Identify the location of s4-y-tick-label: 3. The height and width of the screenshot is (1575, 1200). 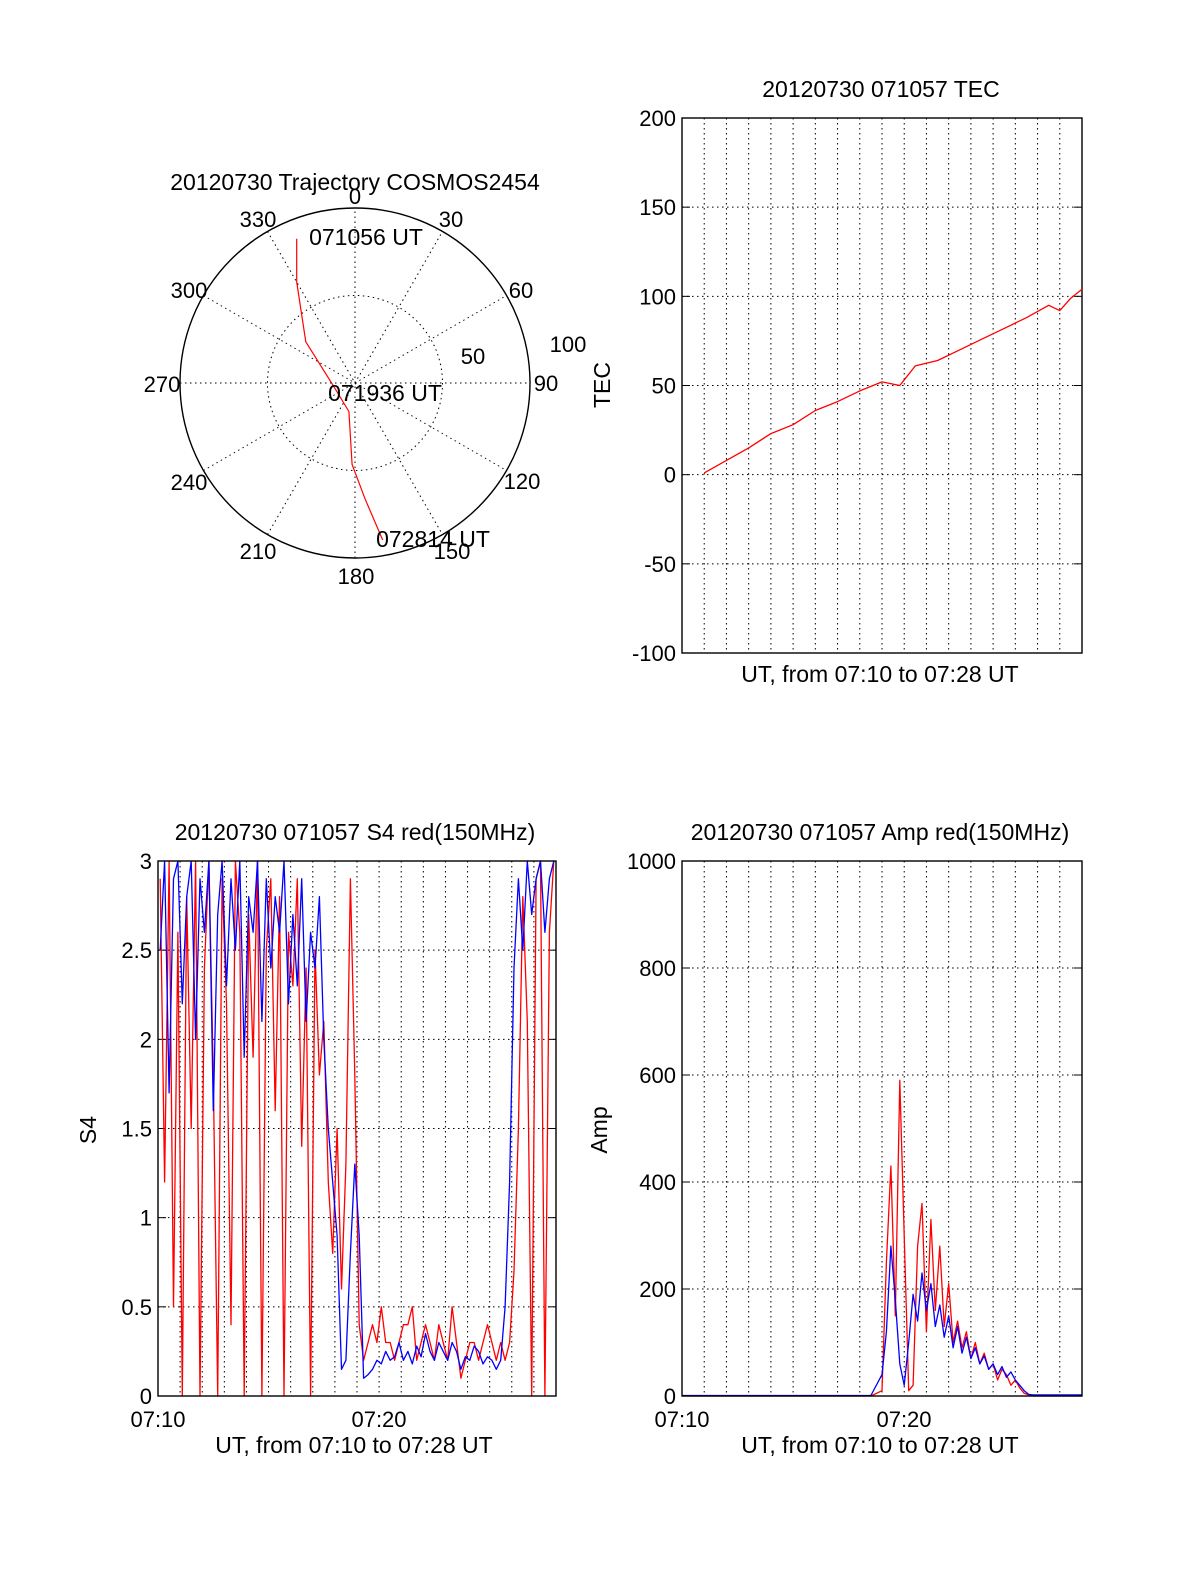
(146, 861).